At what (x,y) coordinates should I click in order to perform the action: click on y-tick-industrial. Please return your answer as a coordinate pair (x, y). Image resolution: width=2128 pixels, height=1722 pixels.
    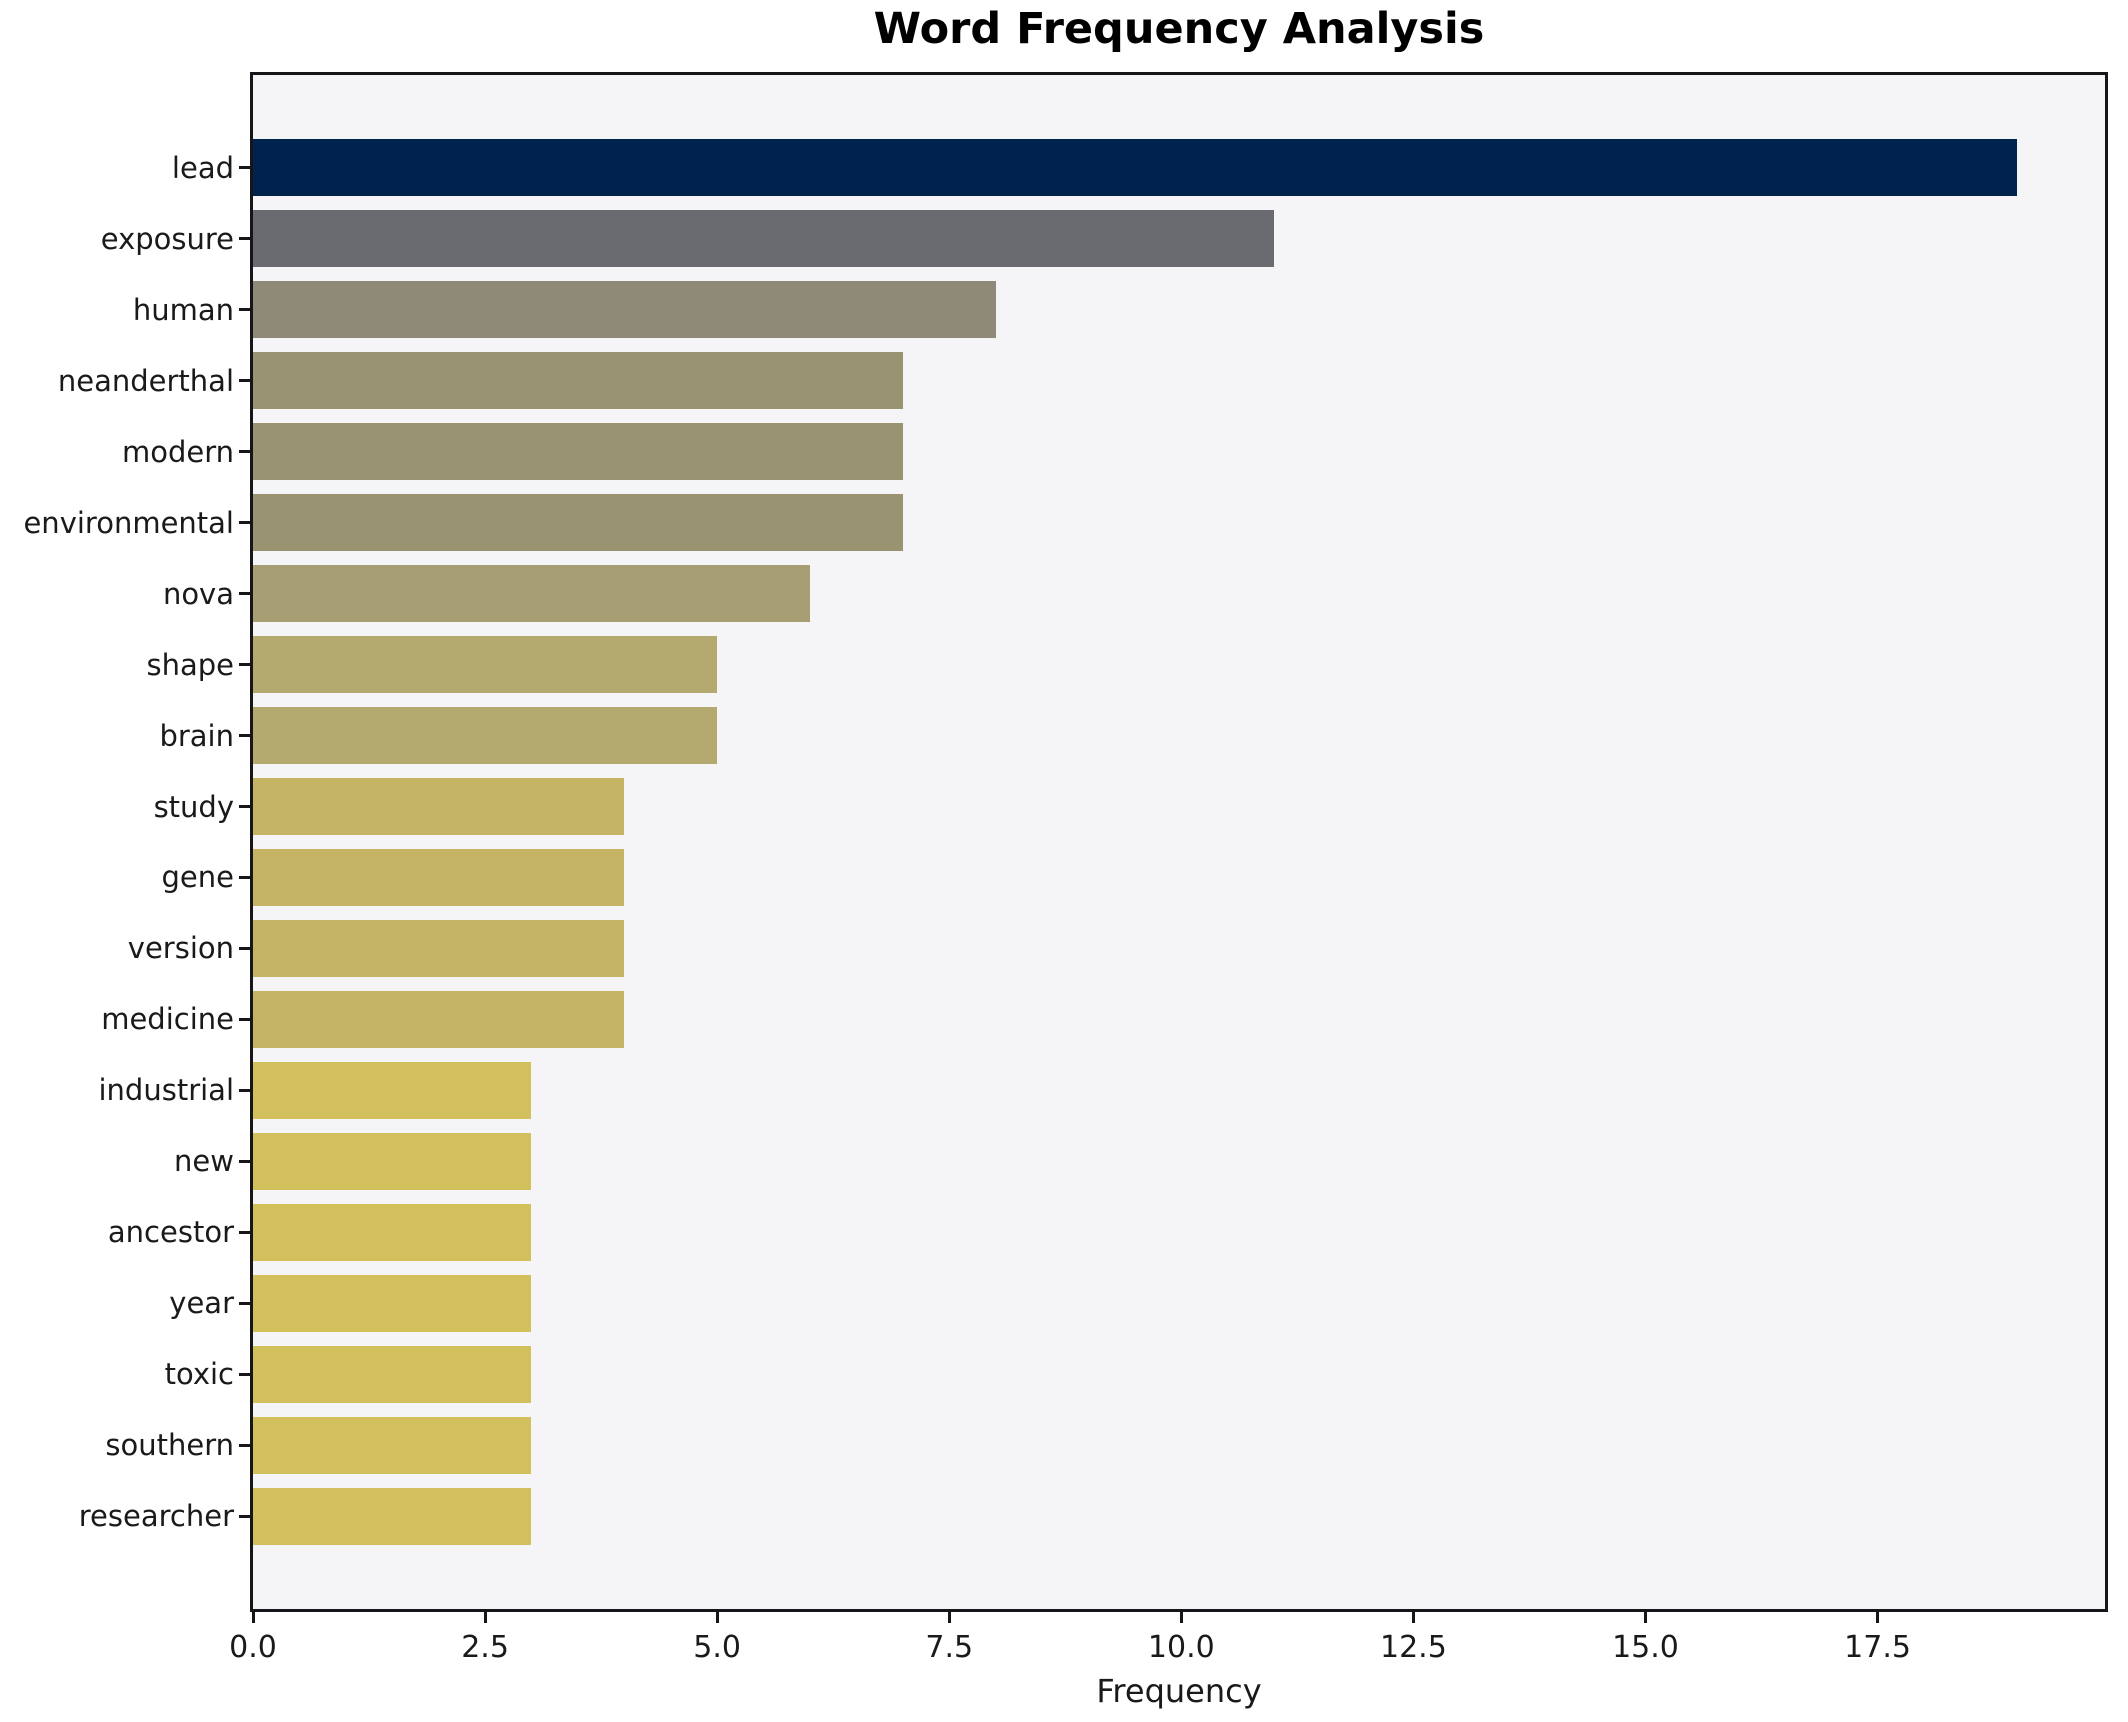
    Looking at the image, I should click on (244, 1090).